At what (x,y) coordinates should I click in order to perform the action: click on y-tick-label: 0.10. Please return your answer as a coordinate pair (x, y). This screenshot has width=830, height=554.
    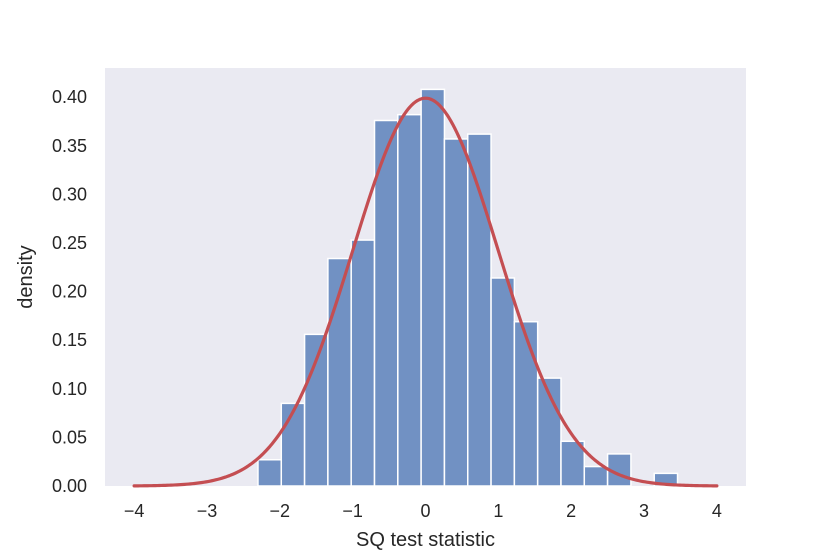
    Looking at the image, I should click on (69, 389).